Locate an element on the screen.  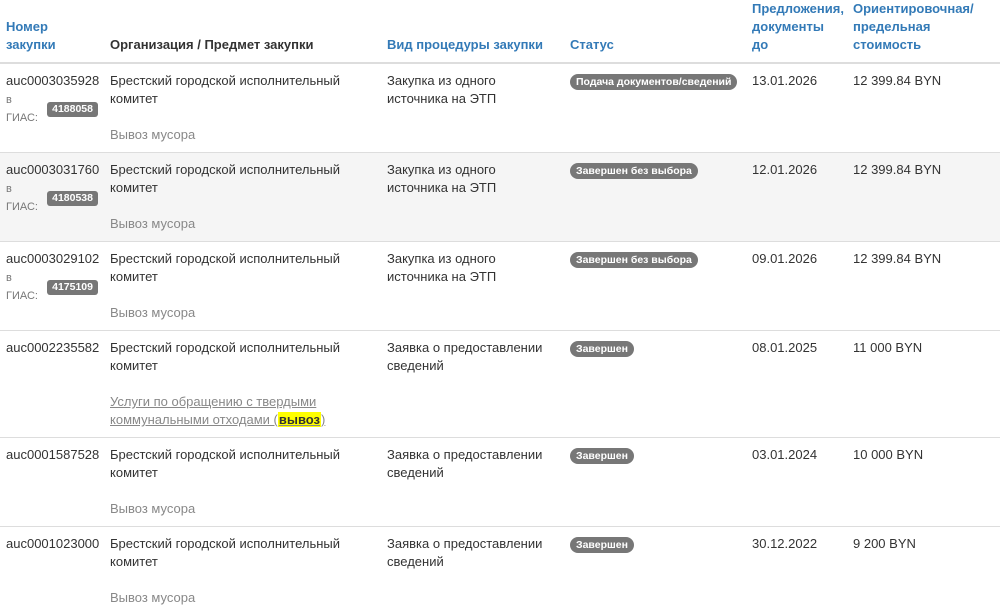
gias-info: в ГИАС: 4180538 is located at coordinates (52, 198).